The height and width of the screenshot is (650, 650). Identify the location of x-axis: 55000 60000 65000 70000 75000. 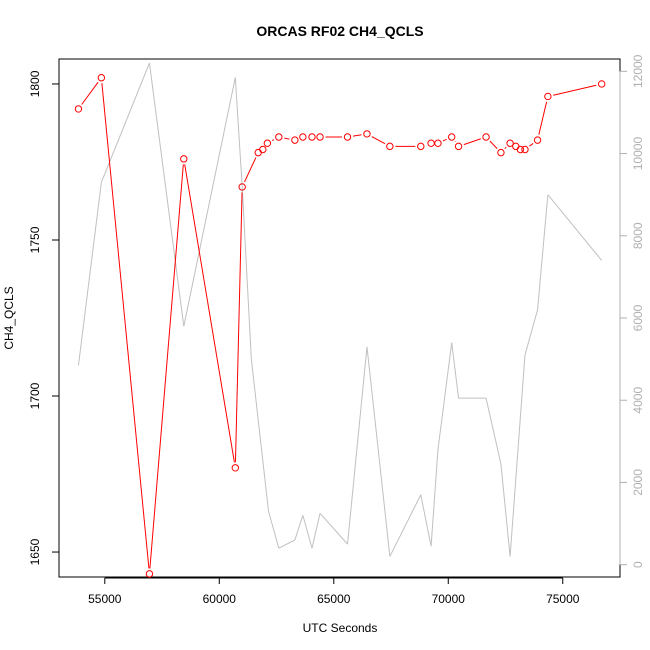
(334, 591).